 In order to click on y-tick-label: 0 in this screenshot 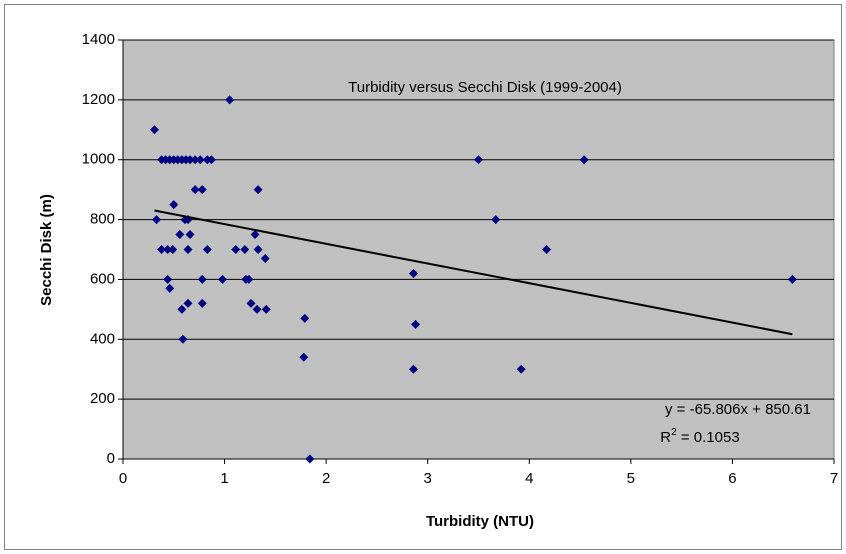, I will do `click(111, 458)`.